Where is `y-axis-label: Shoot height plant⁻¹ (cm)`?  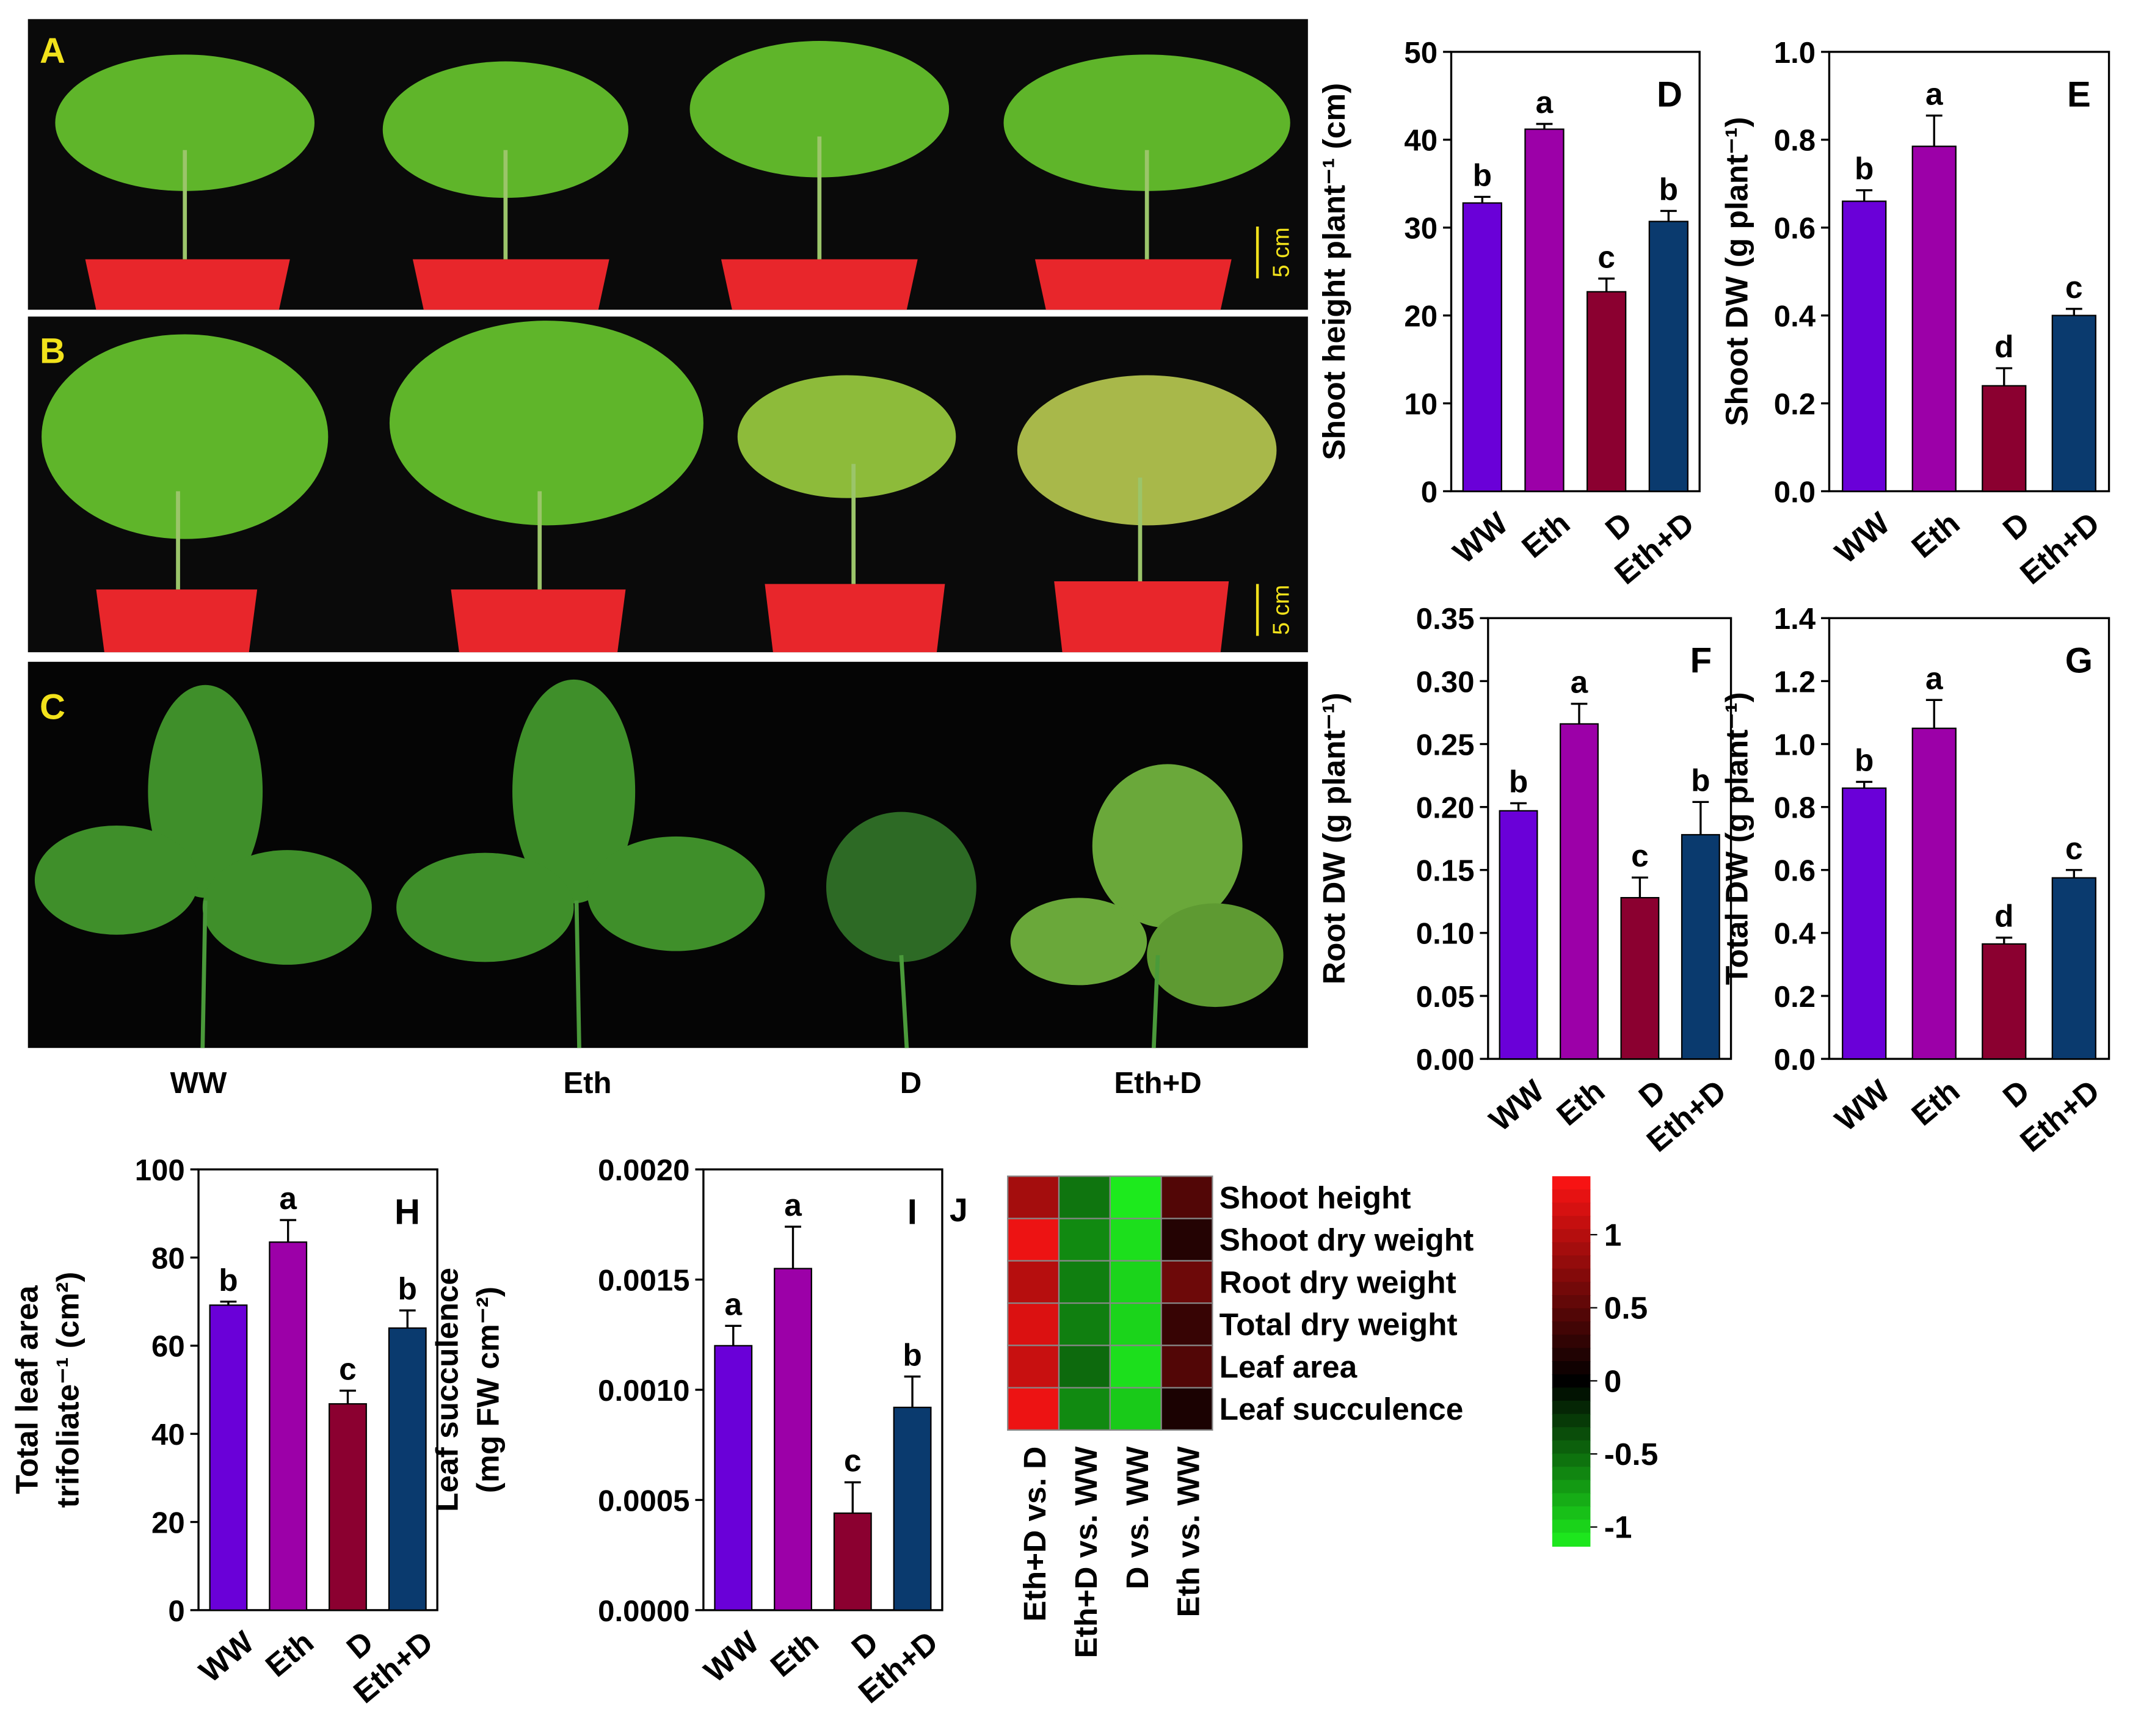
y-axis-label: Shoot height plant⁻¹ (cm) is located at coordinates (1333, 271).